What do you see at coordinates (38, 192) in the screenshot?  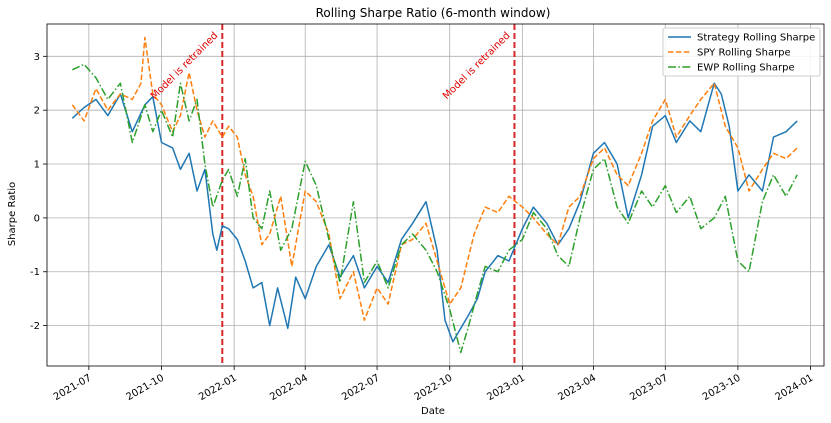 I see `y-axis-ticks: -2 -1 0 1 2 3` at bounding box center [38, 192].